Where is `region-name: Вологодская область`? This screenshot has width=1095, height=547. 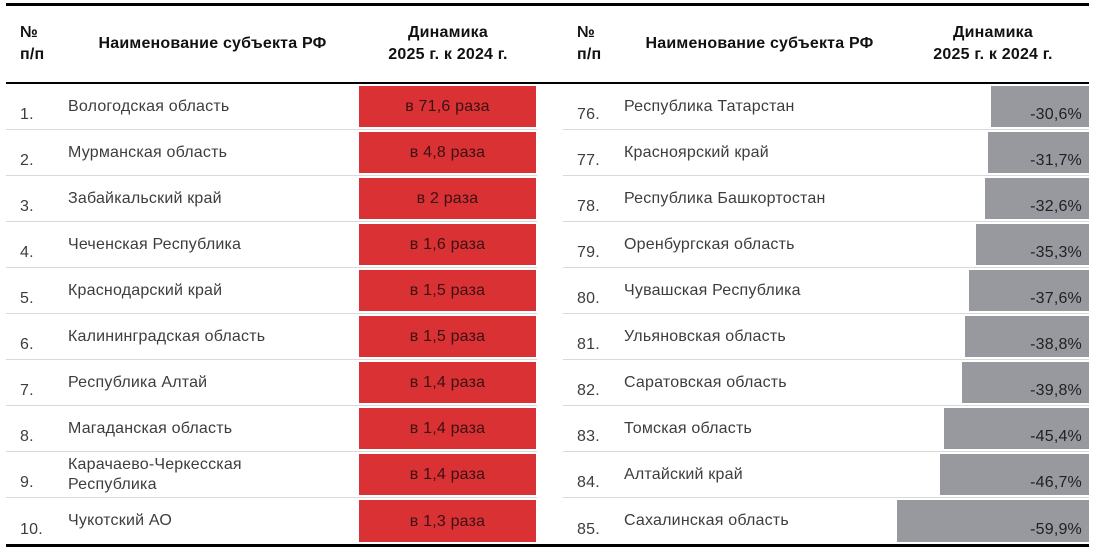 region-name: Вологодская область is located at coordinates (149, 106).